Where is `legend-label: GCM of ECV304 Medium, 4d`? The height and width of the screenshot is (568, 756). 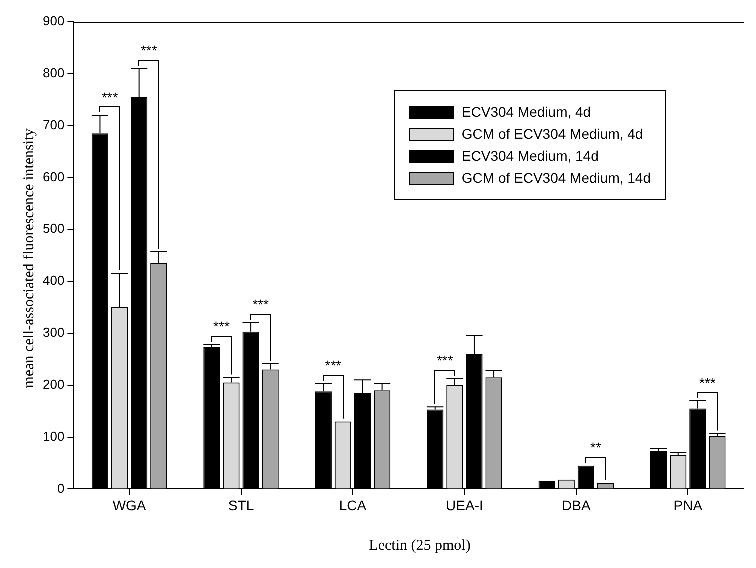 legend-label: GCM of ECV304 Medium, 4d is located at coordinates (552, 134).